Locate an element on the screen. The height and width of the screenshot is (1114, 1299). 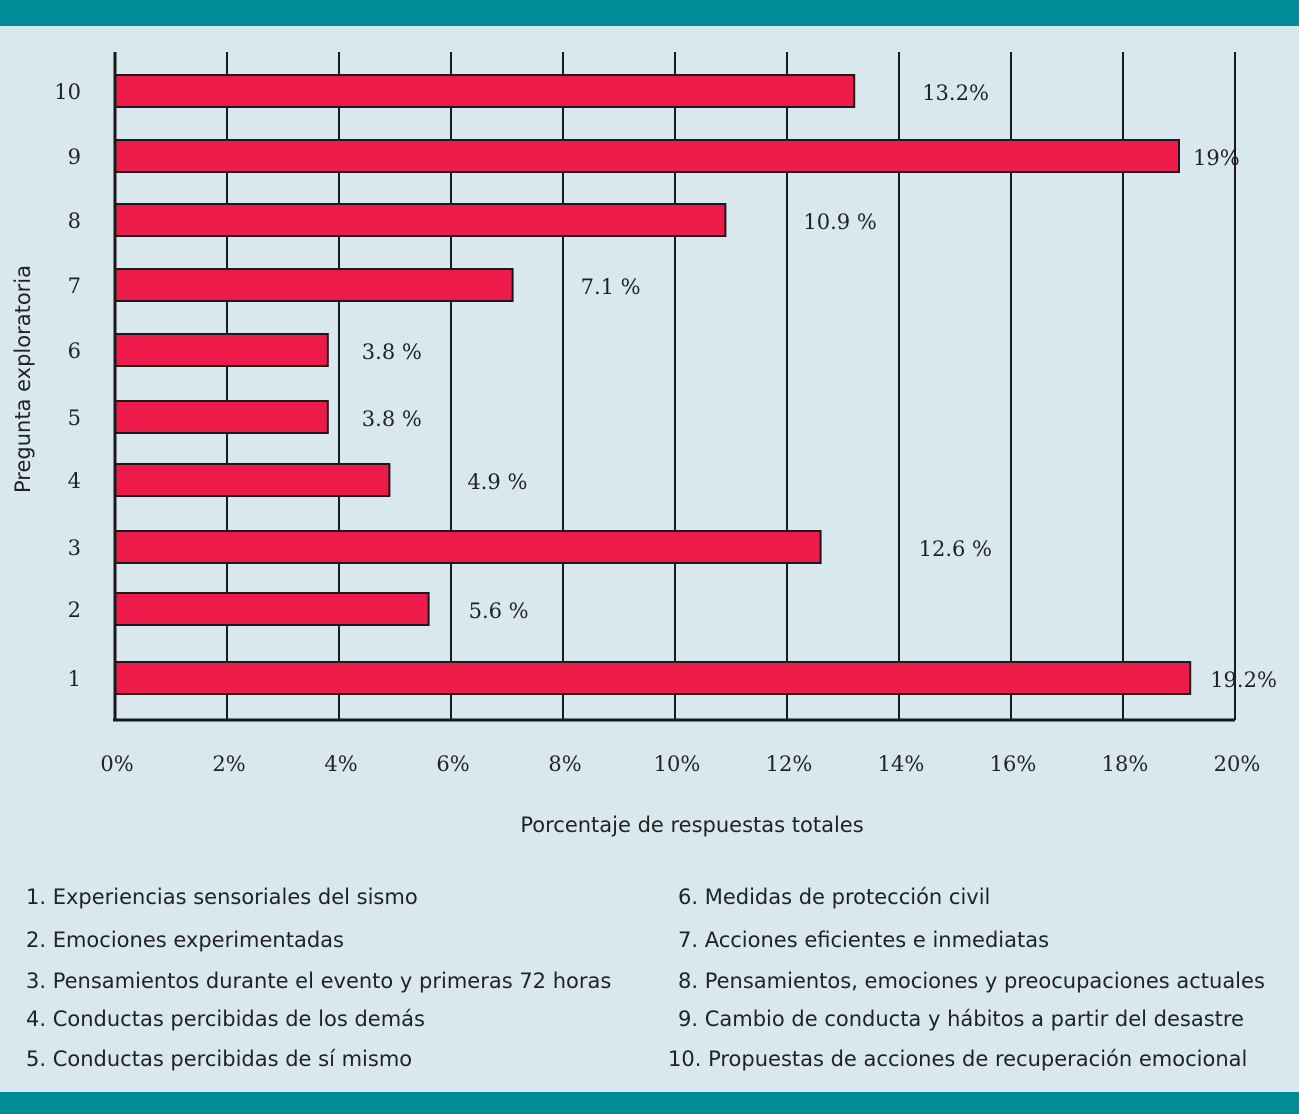
legend-item-4: 4. Conductas percibidas de los demás is located at coordinates (225, 1019).